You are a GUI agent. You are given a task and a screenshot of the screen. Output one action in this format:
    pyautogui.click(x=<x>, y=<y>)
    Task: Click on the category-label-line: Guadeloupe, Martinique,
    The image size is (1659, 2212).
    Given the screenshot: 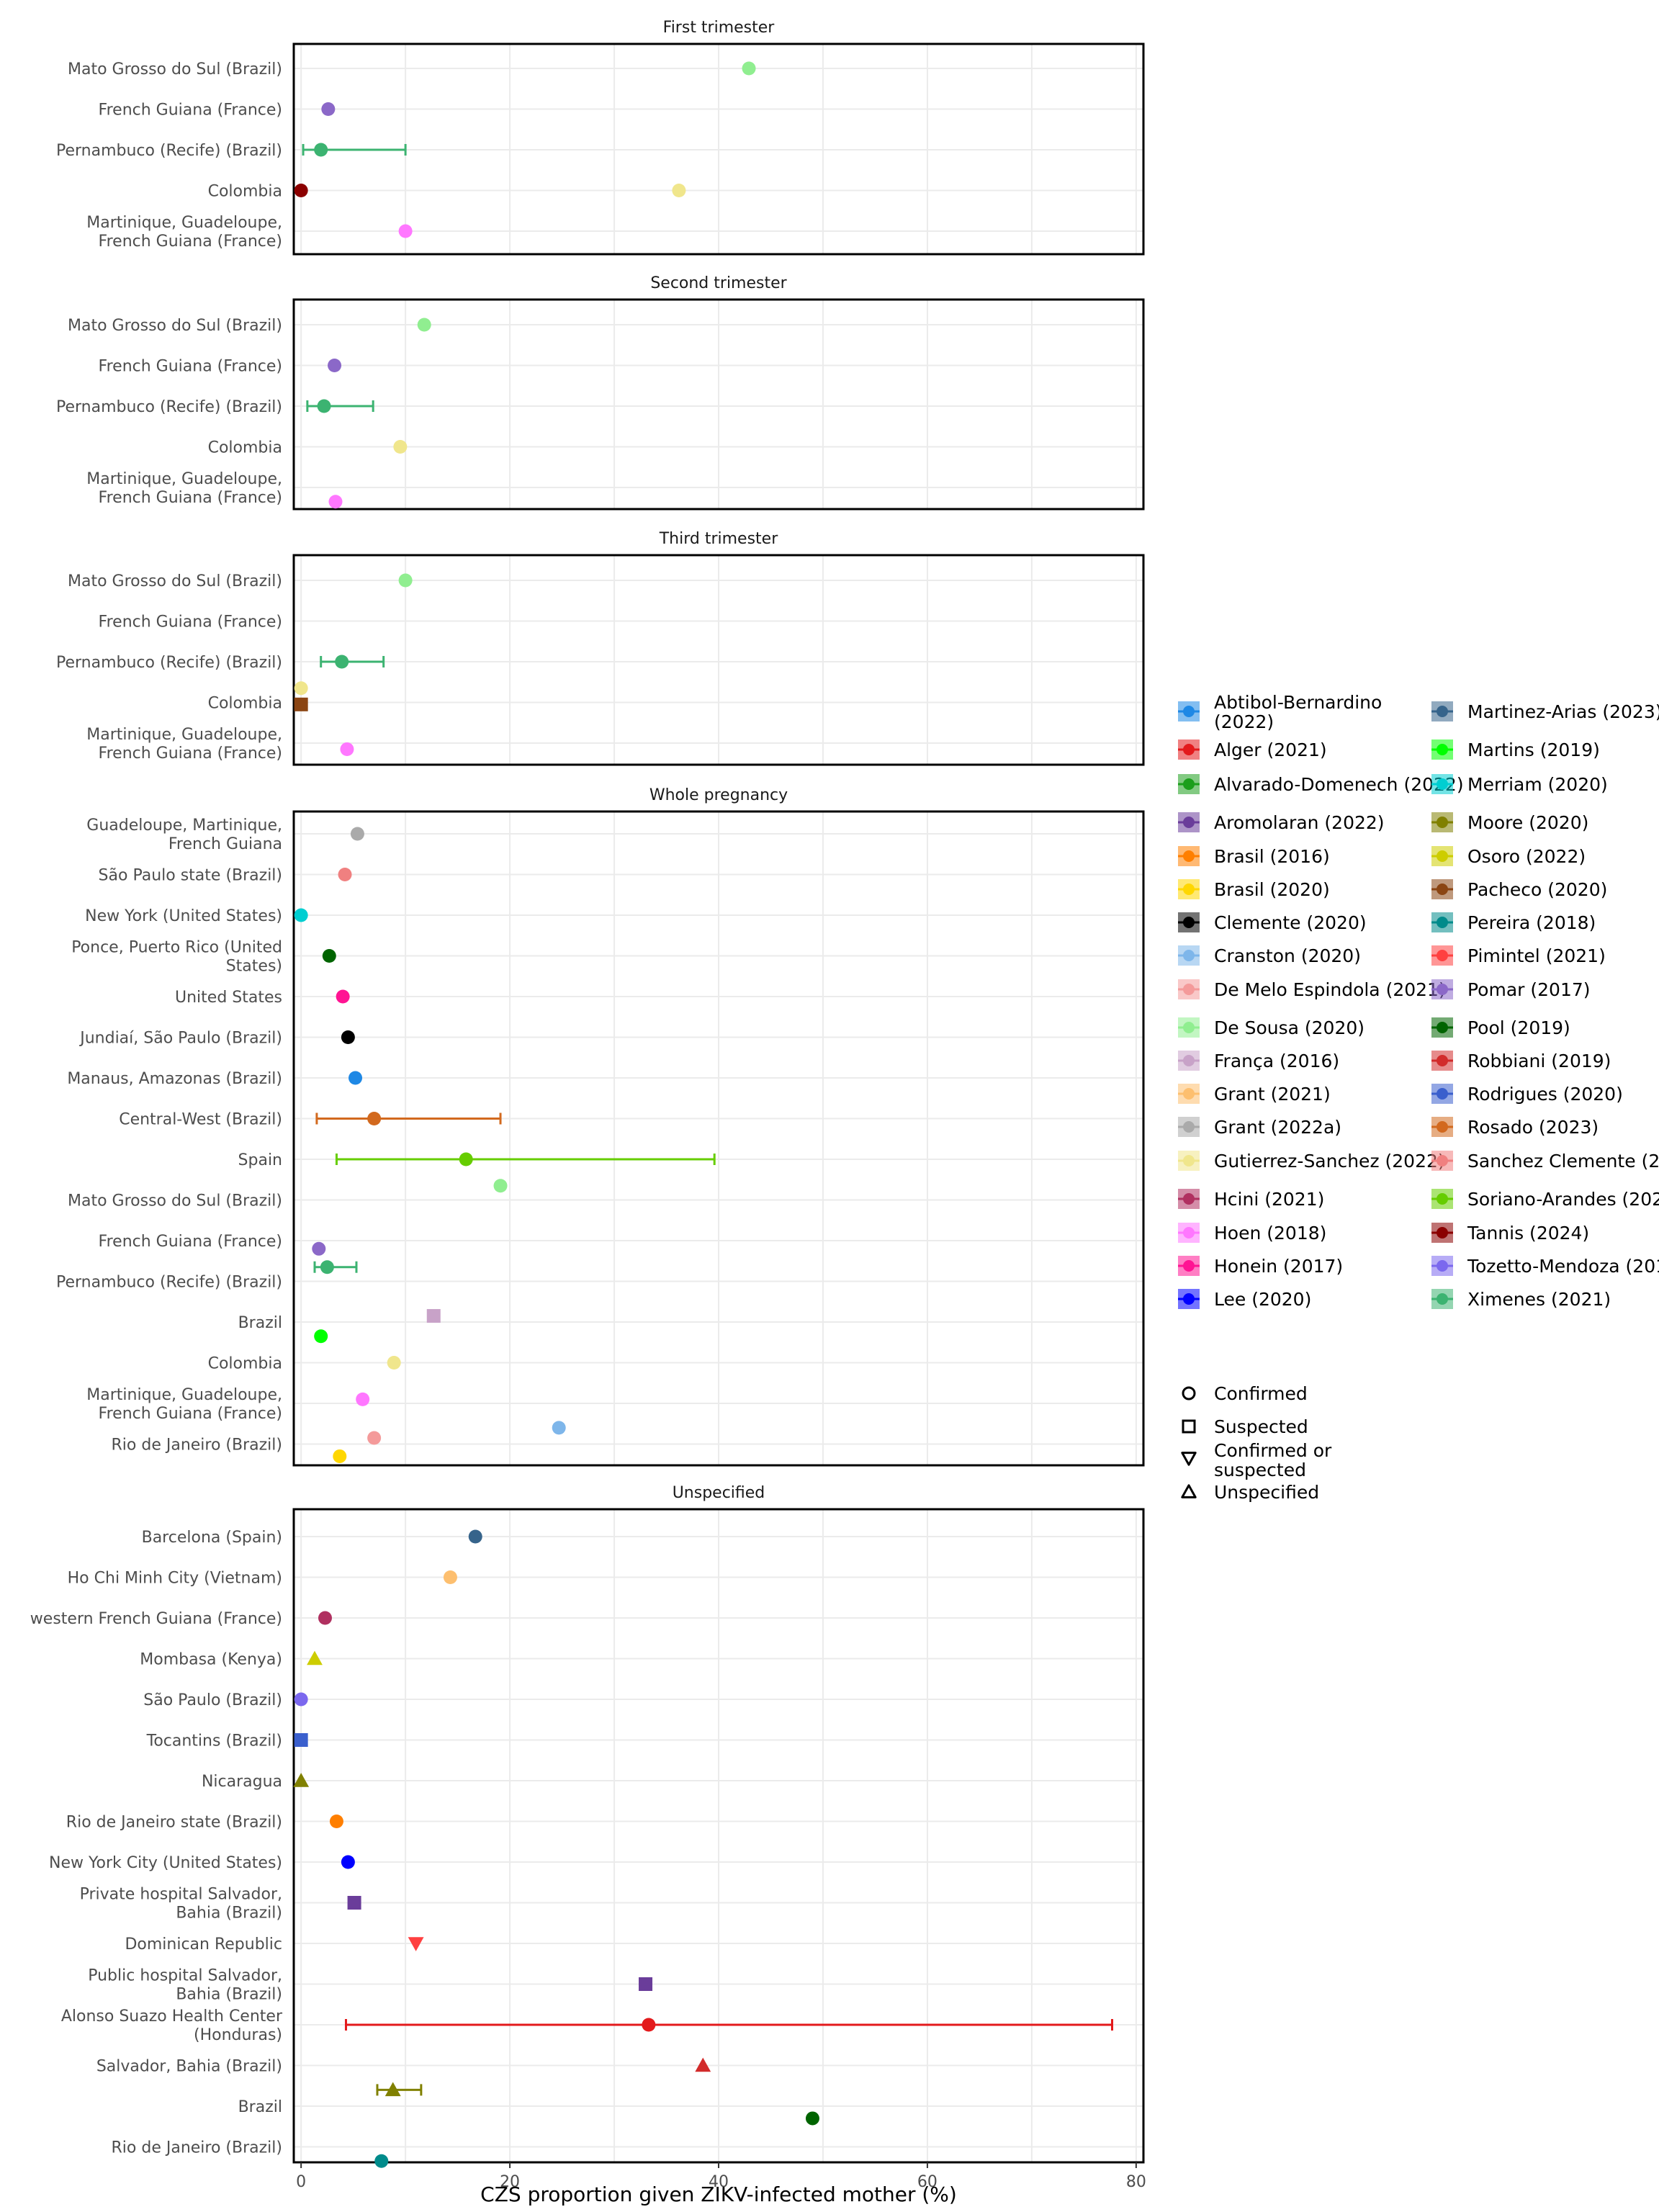 What is the action you would take?
    pyautogui.click(x=184, y=826)
    